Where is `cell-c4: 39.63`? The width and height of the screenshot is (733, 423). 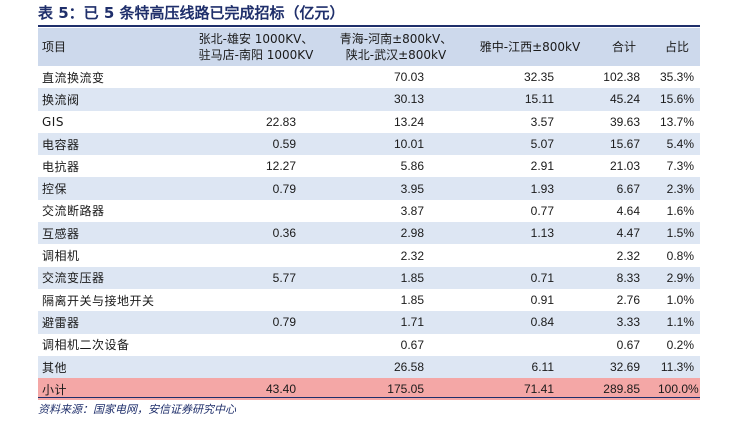
cell-c4: 39.63 is located at coordinates (624, 121).